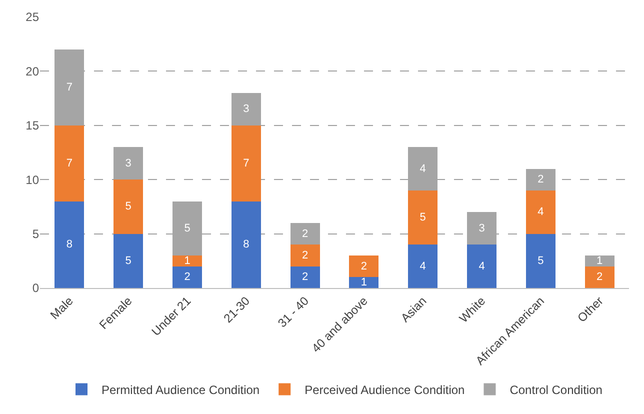 The height and width of the screenshot is (414, 644). Describe the element at coordinates (36, 234) in the screenshot. I see `y-tick-label: 5` at that location.